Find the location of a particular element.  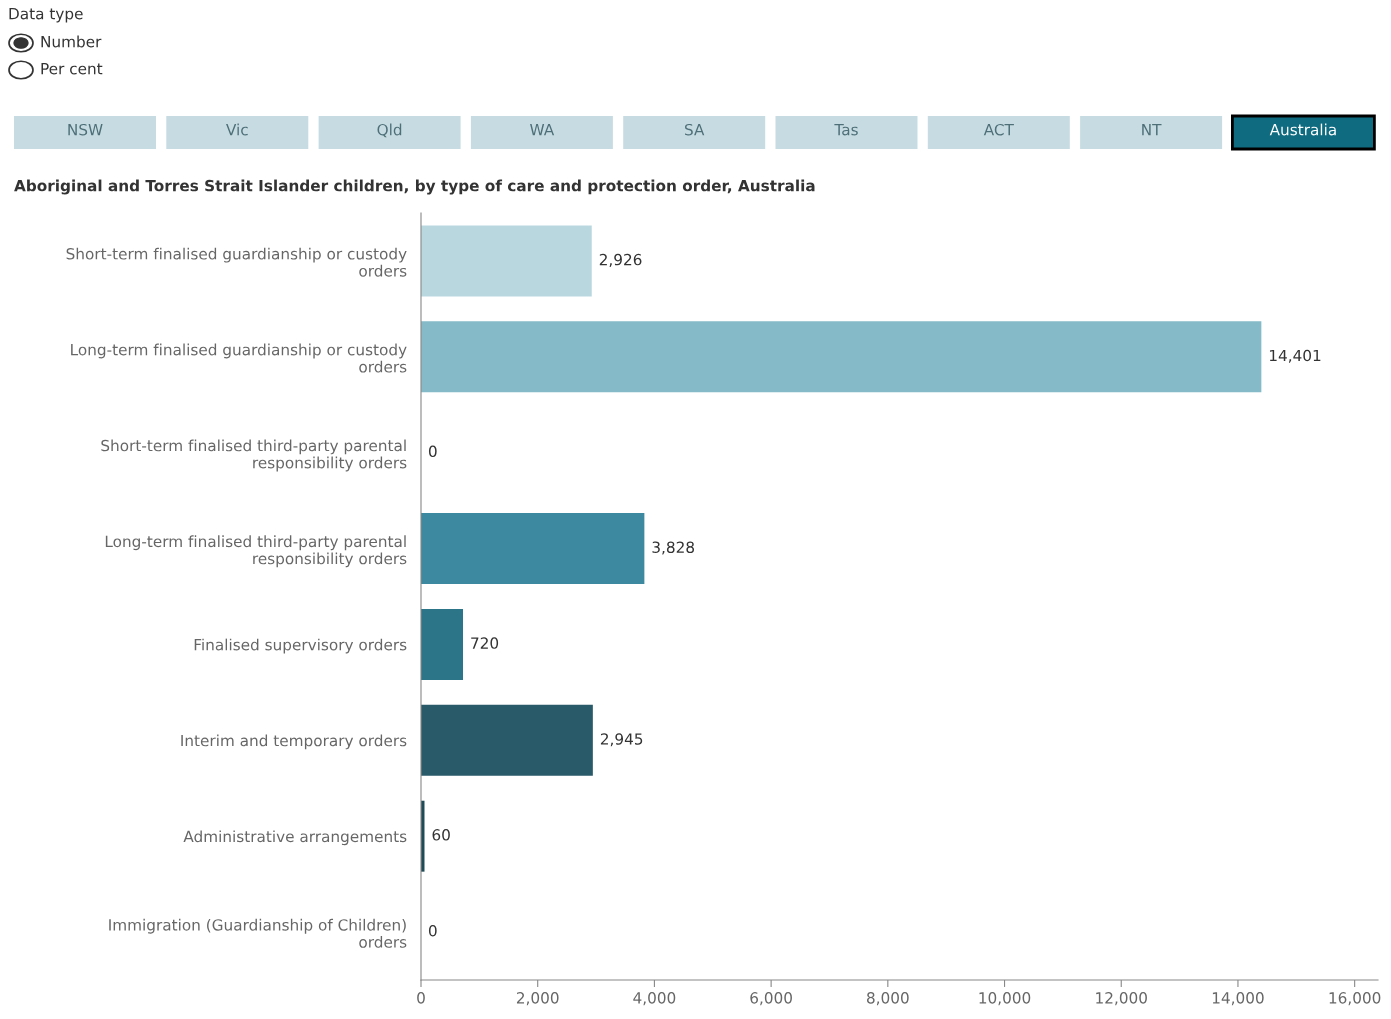

text: Tas is located at coordinates (846, 130).